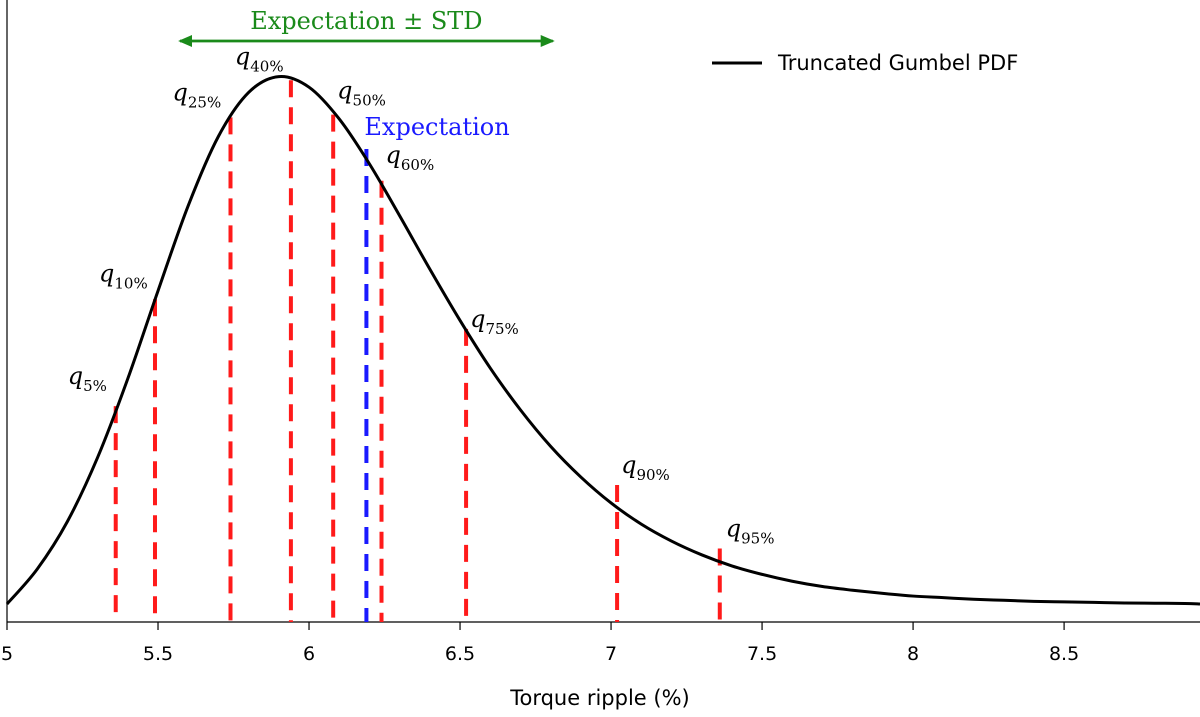 The image size is (1200, 717). What do you see at coordinates (7, 654) in the screenshot?
I see `x-tick-label: 5` at bounding box center [7, 654].